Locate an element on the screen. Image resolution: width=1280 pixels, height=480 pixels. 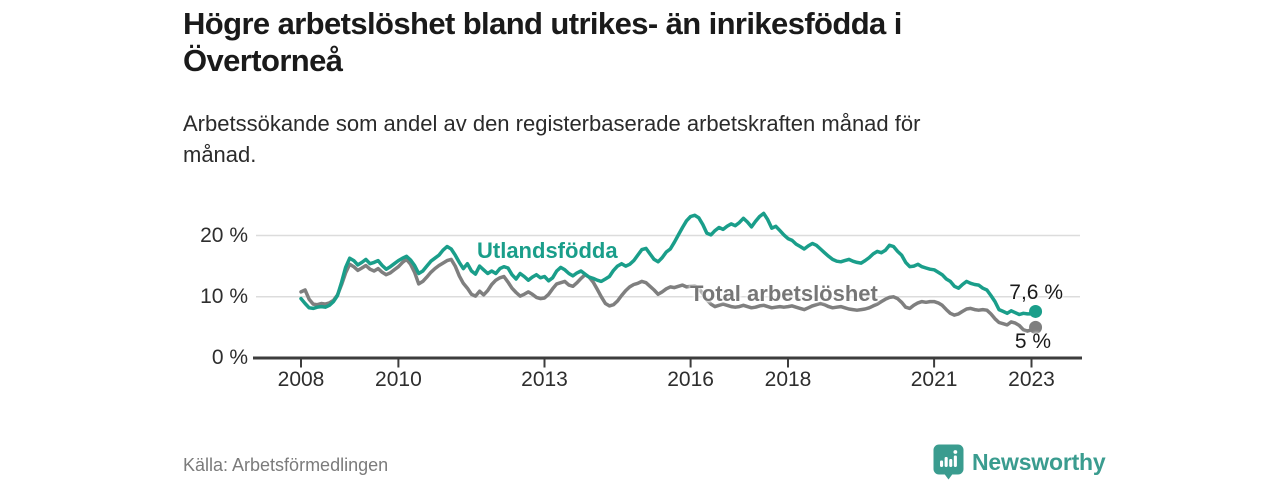
newsworthy-logo-text: Newsworthy is located at coordinates (1039, 461).